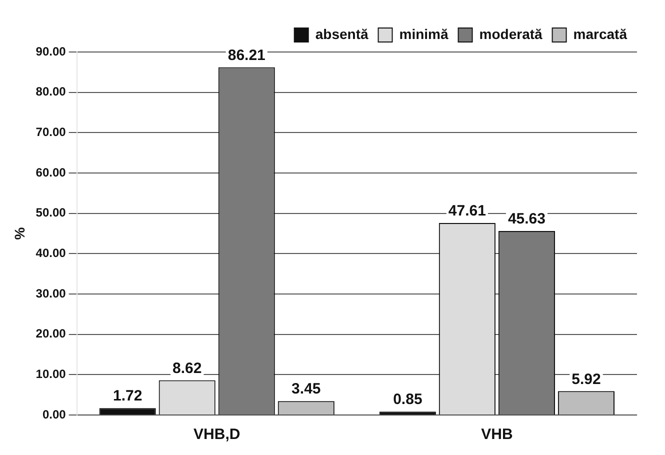 The width and height of the screenshot is (665, 455). What do you see at coordinates (497, 435) in the screenshot?
I see `x-tick-label: VHB` at bounding box center [497, 435].